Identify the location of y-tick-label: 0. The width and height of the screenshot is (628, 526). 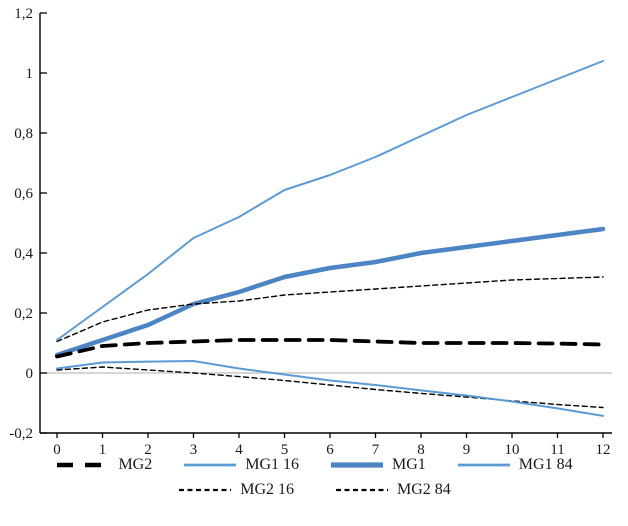
(30, 374).